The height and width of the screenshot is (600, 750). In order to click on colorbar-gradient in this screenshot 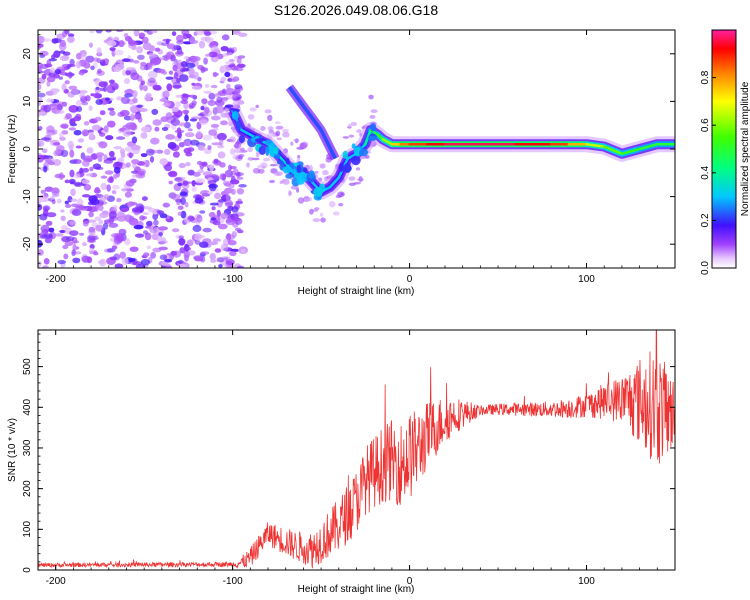, I will do `click(724, 149)`.